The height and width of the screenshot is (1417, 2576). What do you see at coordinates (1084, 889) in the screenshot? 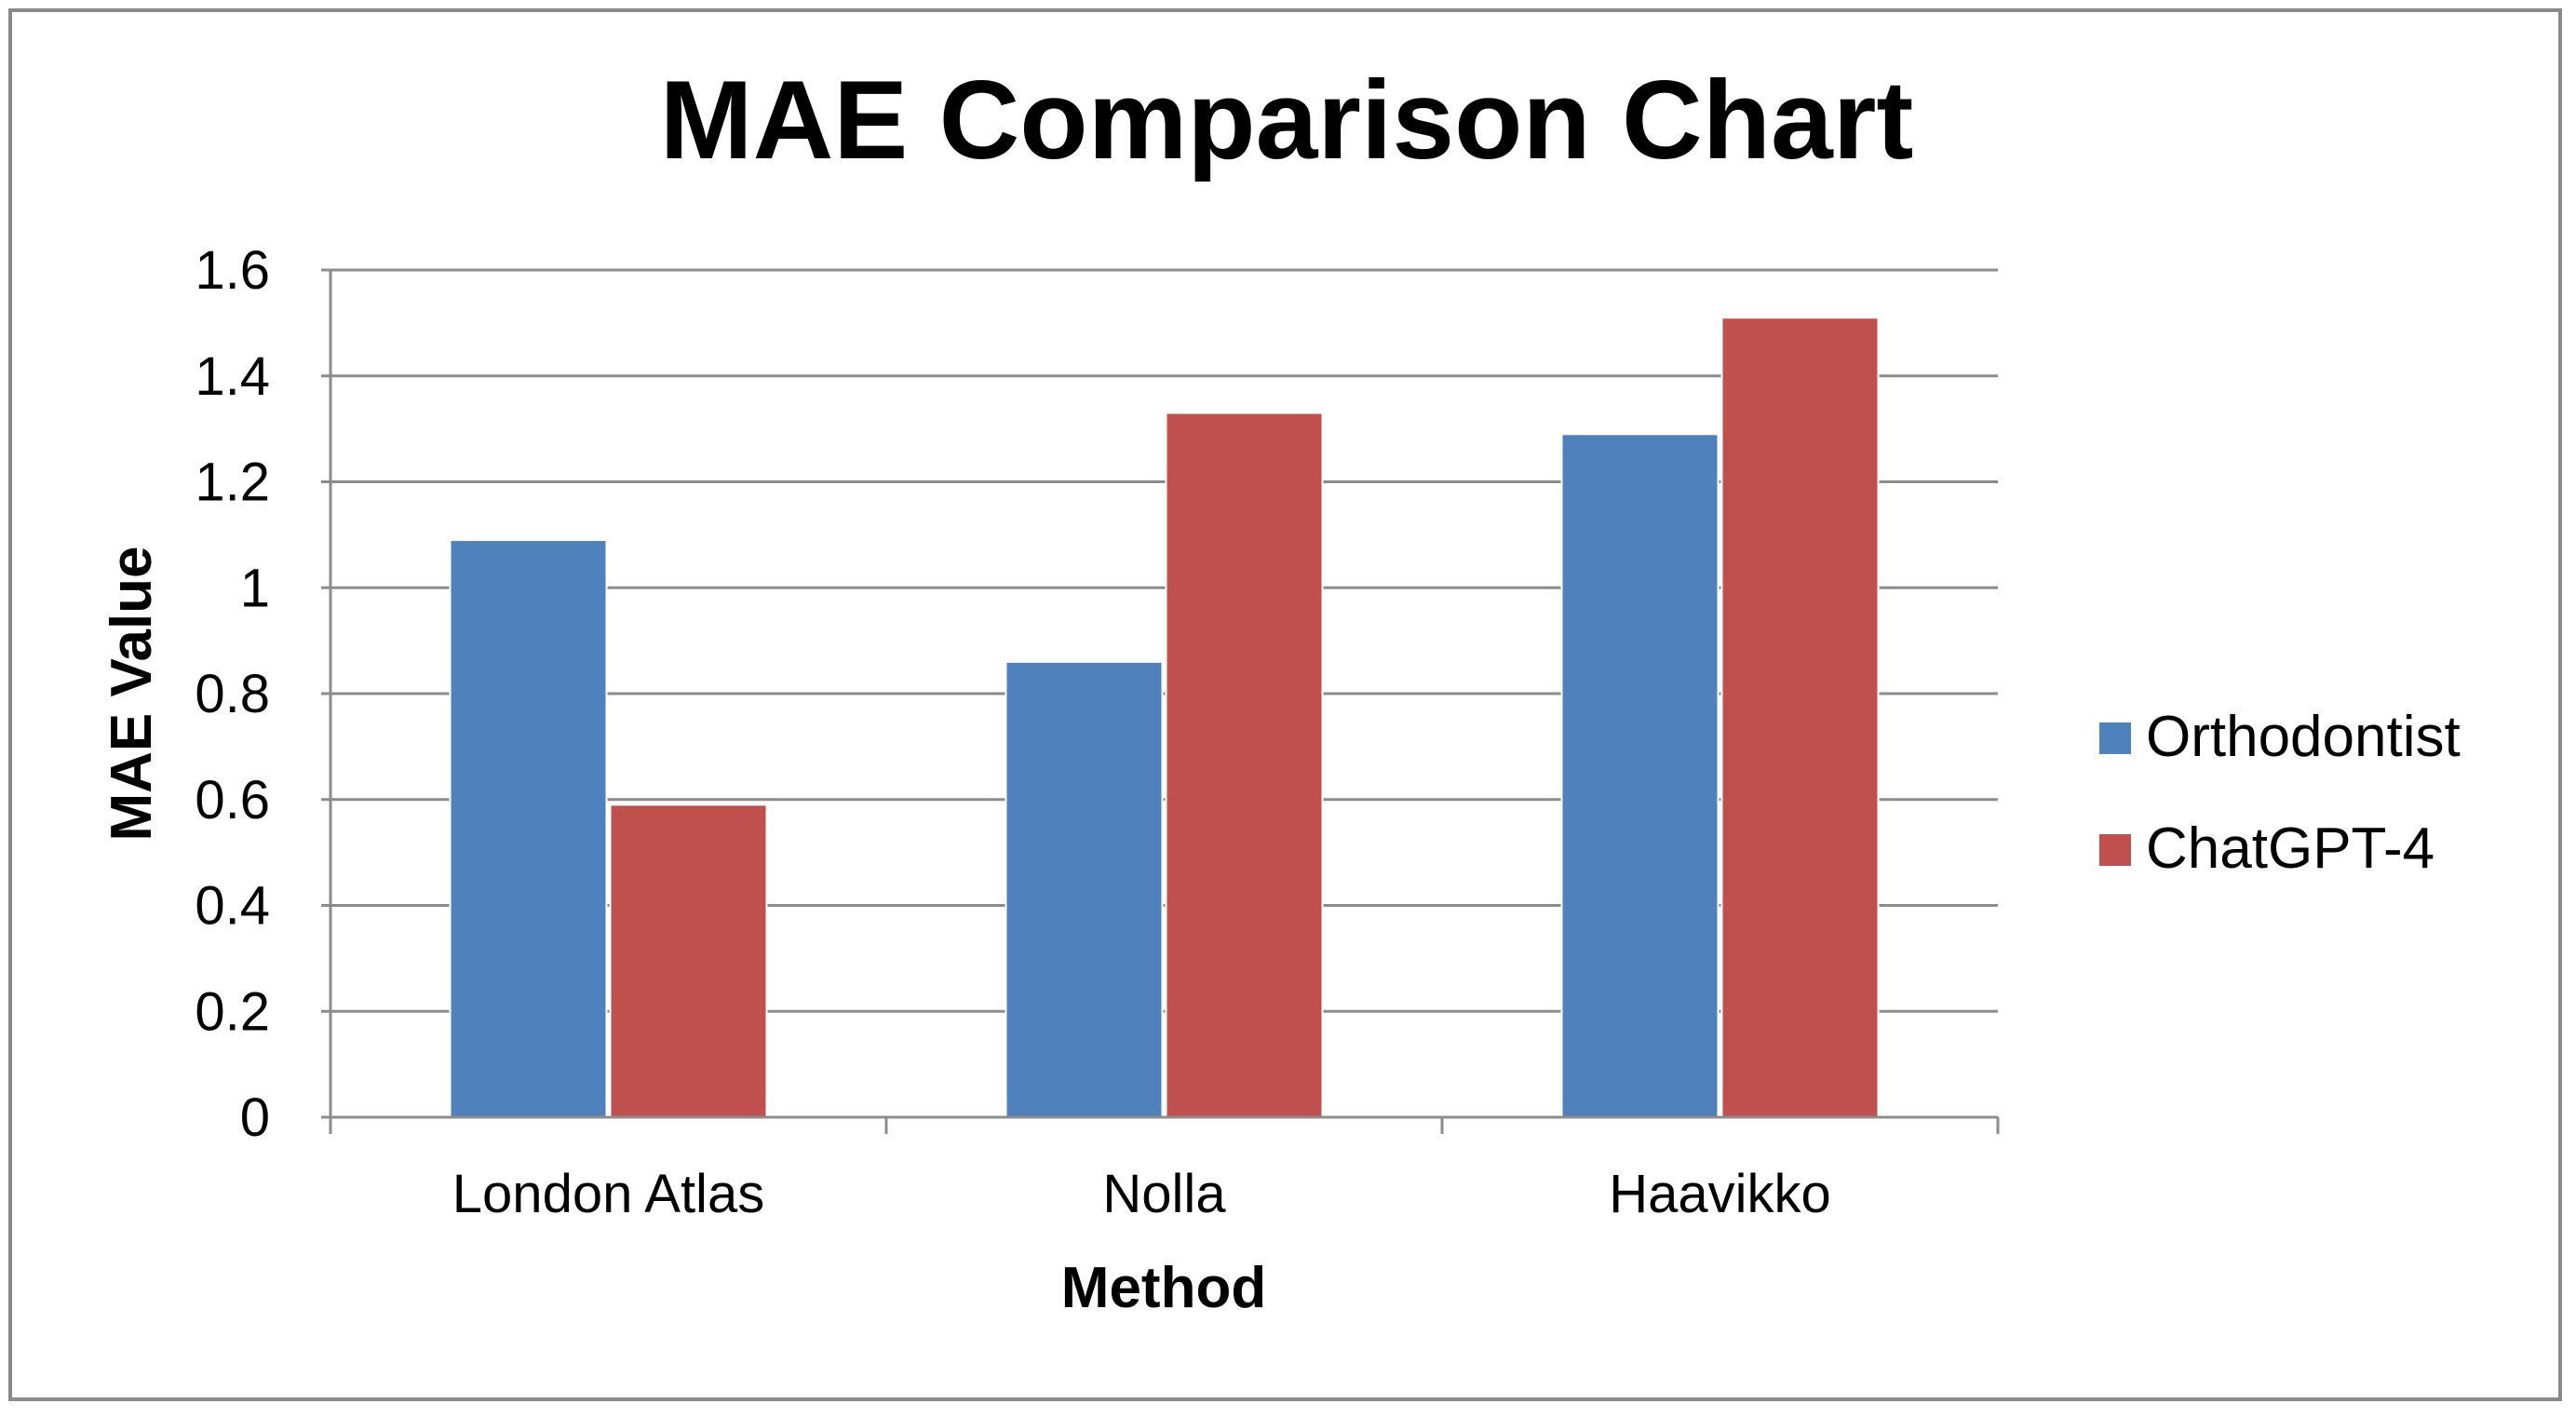
I see `bar-orthodontist-nolla` at bounding box center [1084, 889].